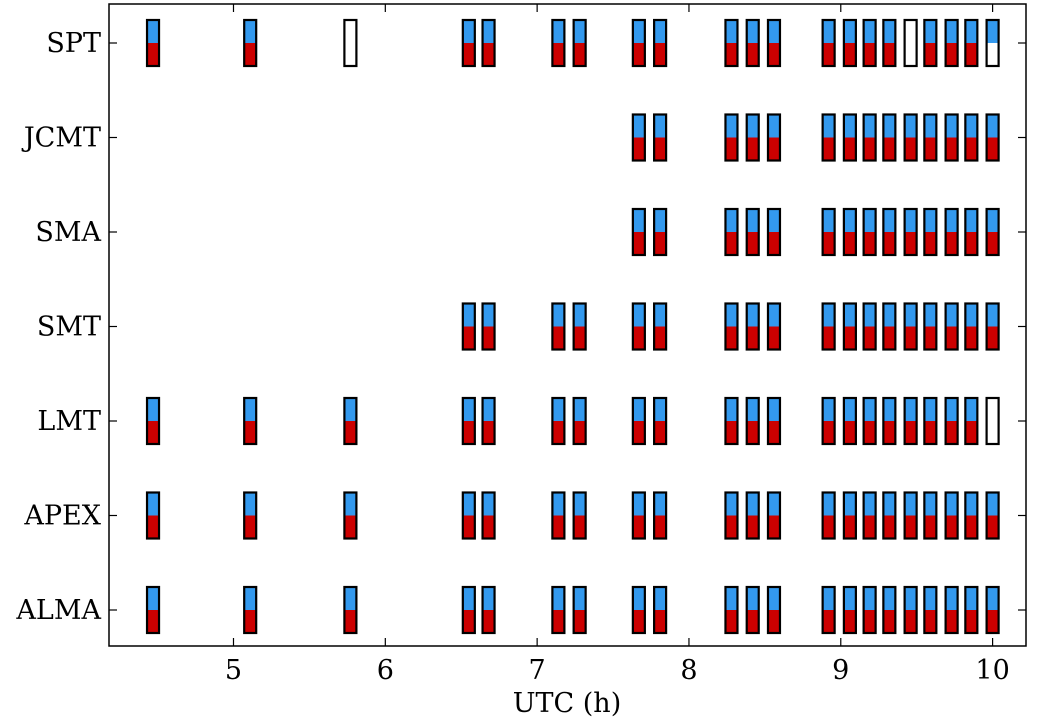 This screenshot has width=1042, height=725. I want to click on station-label: SMT, so click(69, 327).